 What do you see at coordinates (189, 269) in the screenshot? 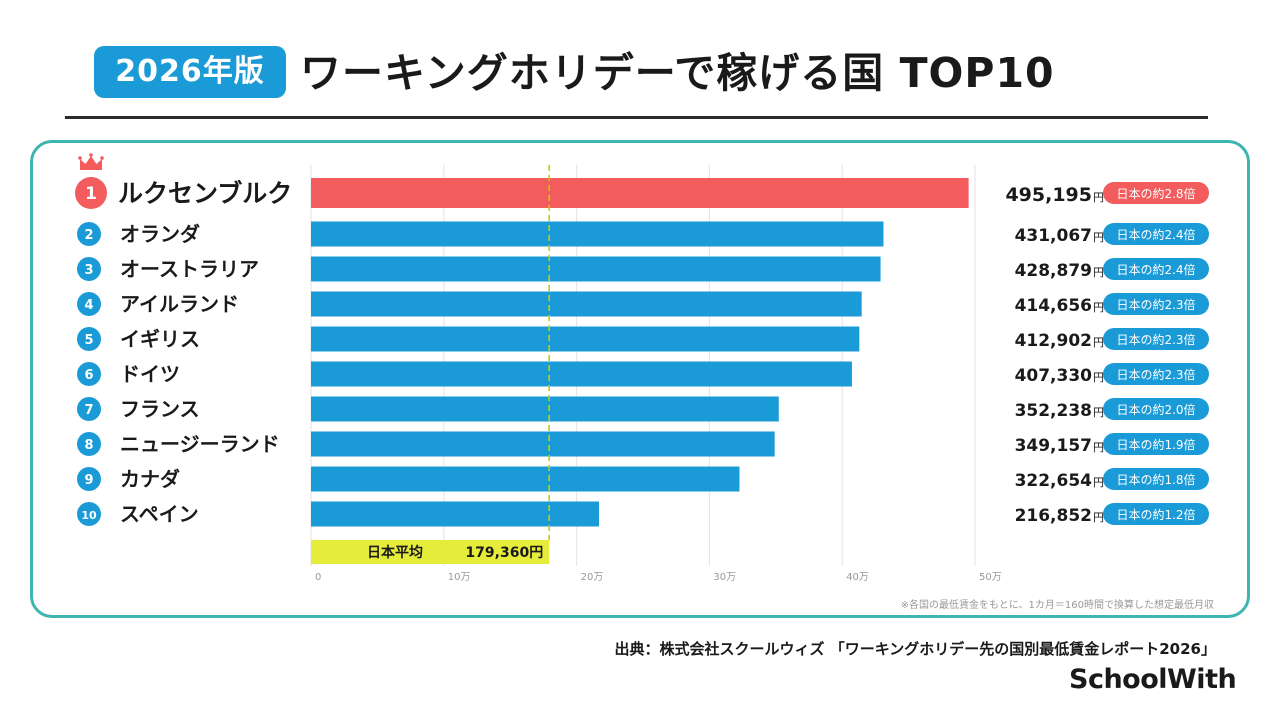
I see `country-label: オーストラリア` at bounding box center [189, 269].